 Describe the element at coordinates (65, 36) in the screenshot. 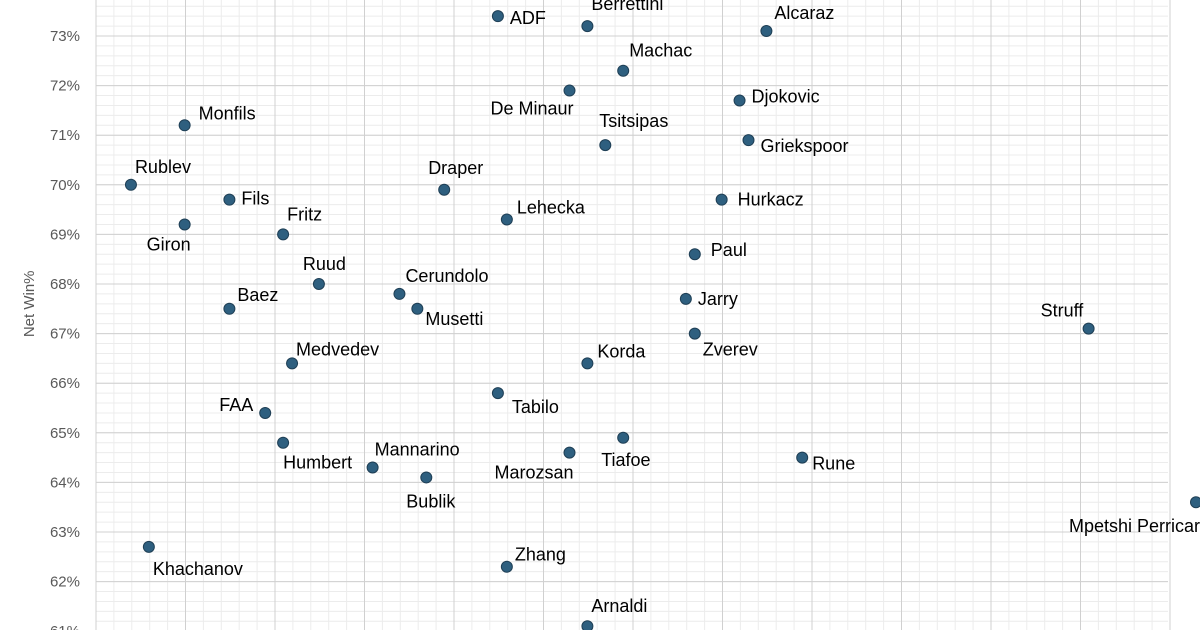

I see `y-tick-label: 73%` at that location.